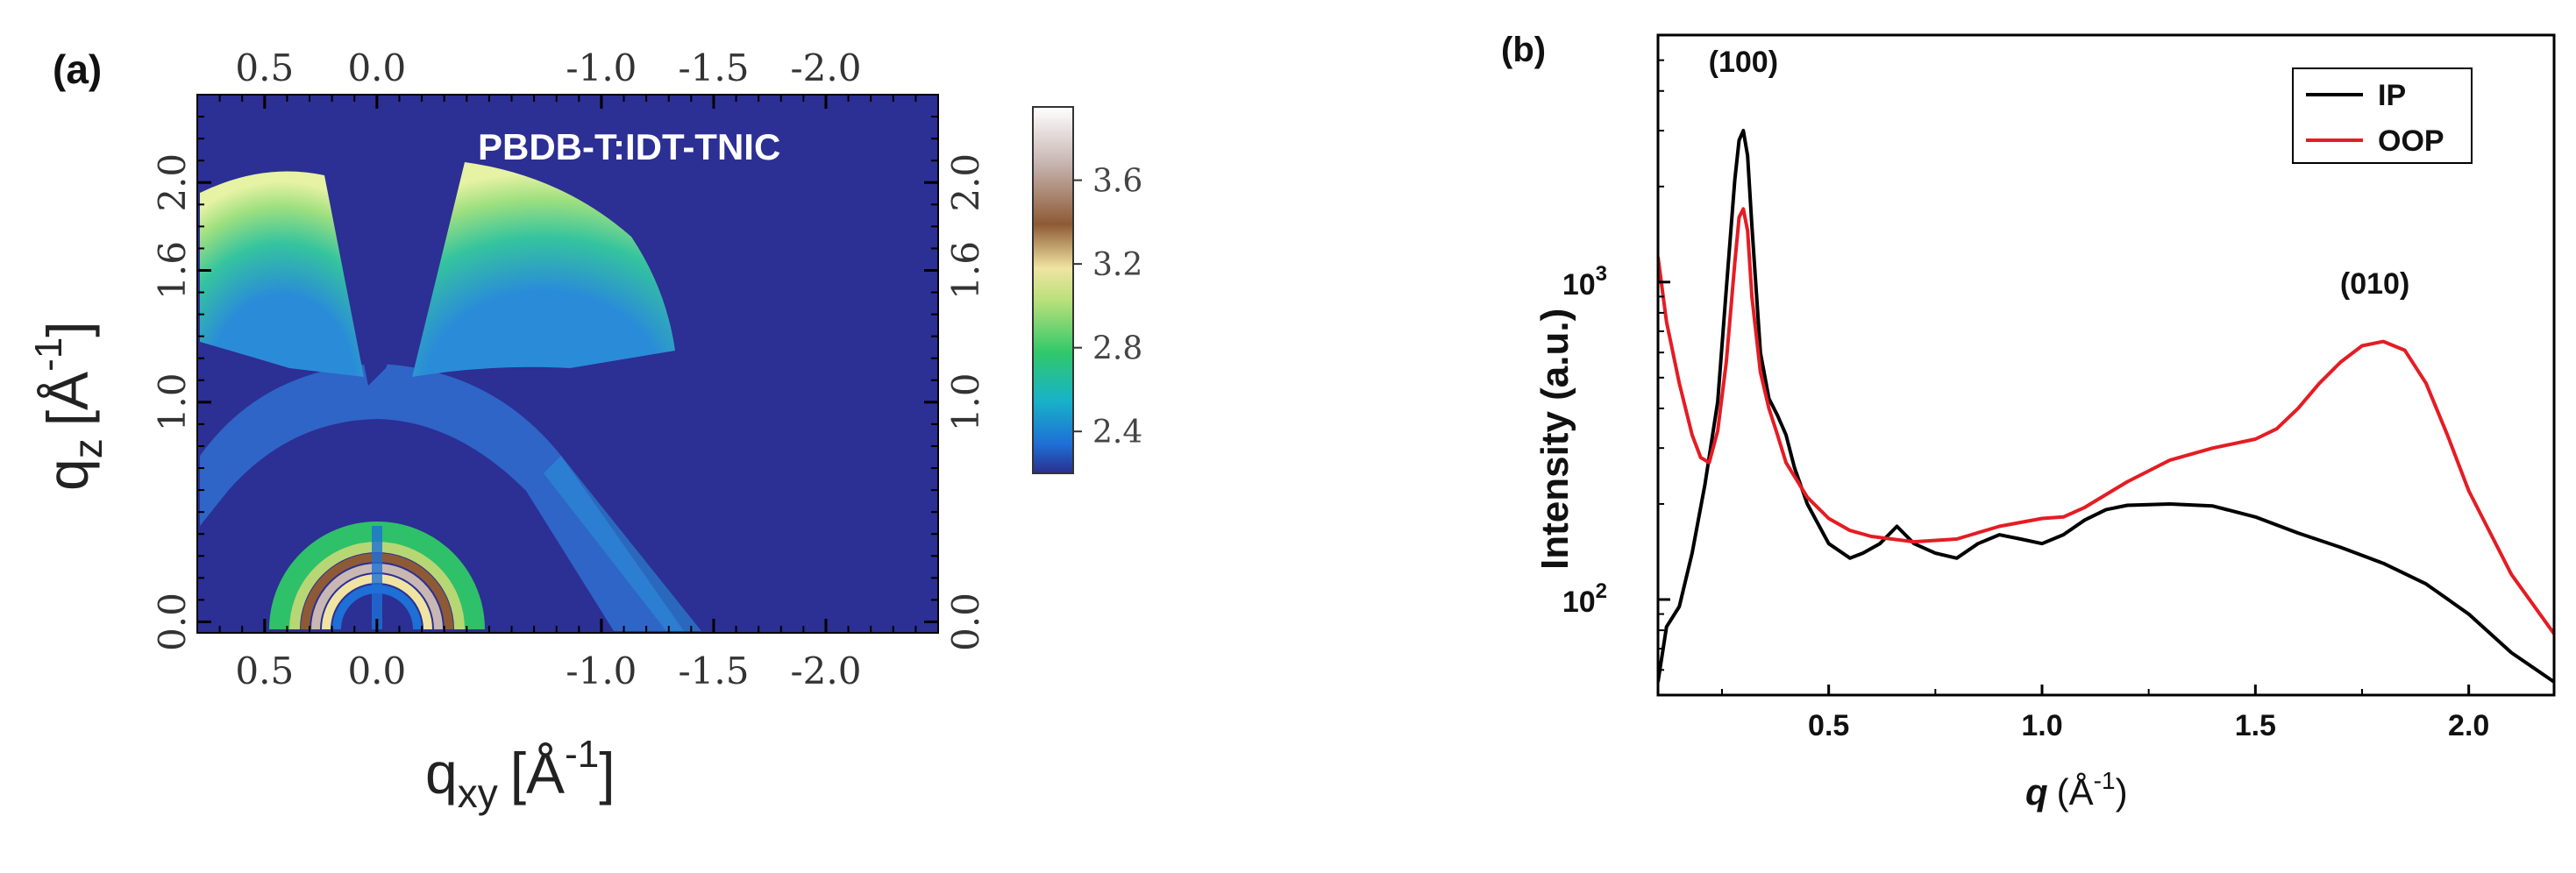 This screenshot has height=873, width=2576. I want to click on missing-wedge, so click(394, 272).